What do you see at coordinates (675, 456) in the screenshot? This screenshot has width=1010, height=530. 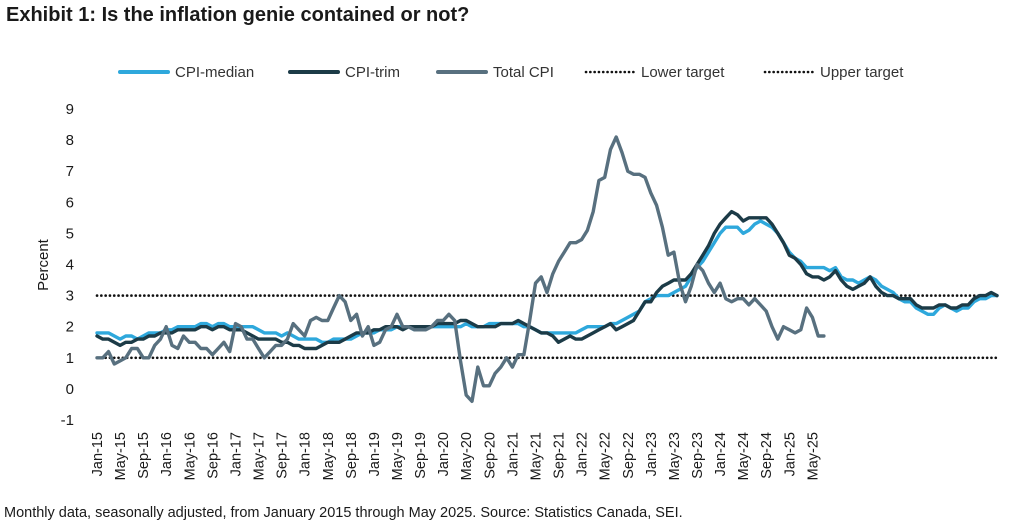 I see `x-tick-label: May-23` at bounding box center [675, 456].